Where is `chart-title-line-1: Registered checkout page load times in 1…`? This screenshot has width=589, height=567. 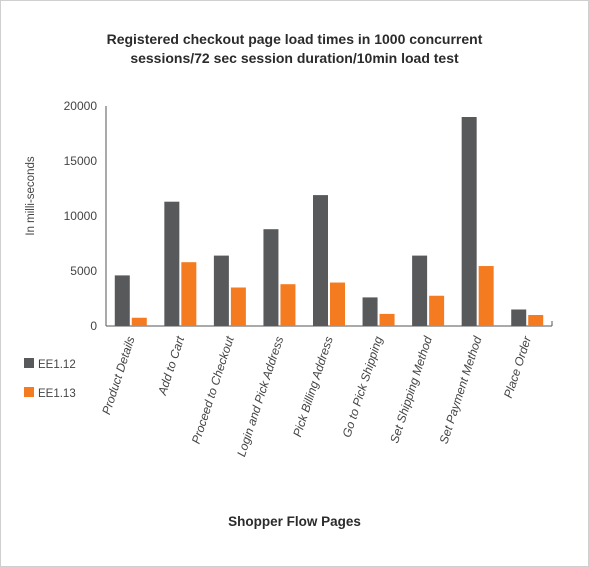 chart-title-line-1: Registered checkout page load times in 1… is located at coordinates (294, 39).